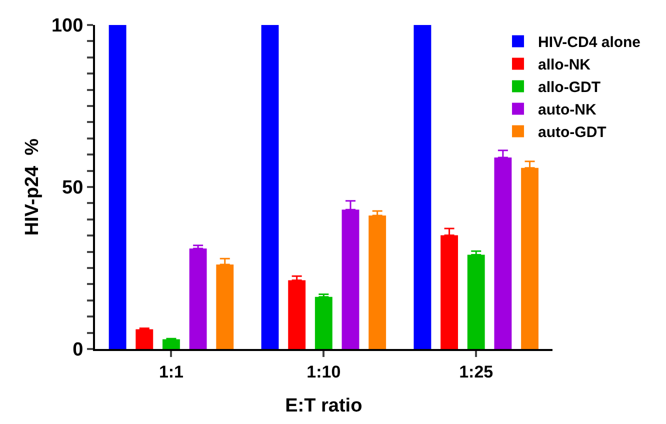 The height and width of the screenshot is (424, 666). What do you see at coordinates (572, 133) in the screenshot?
I see `legend-label: auto-GDT` at bounding box center [572, 133].